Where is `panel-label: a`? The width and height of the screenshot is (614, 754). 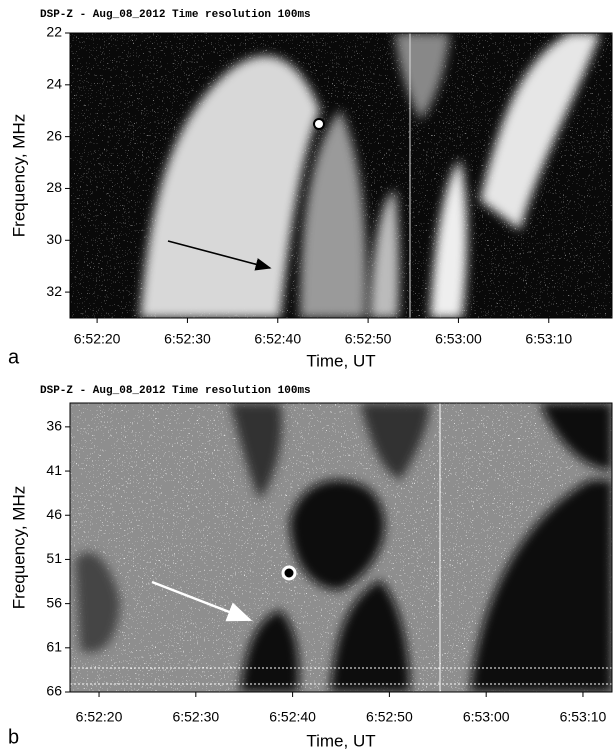
panel-label: a is located at coordinates (14, 357).